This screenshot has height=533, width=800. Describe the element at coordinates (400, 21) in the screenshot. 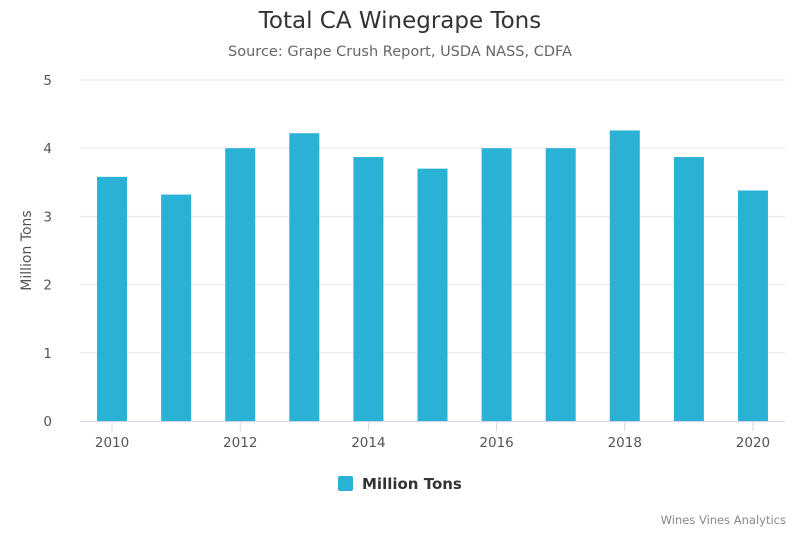

I see `chart-title: Total CA Winegrape Tons` at that location.